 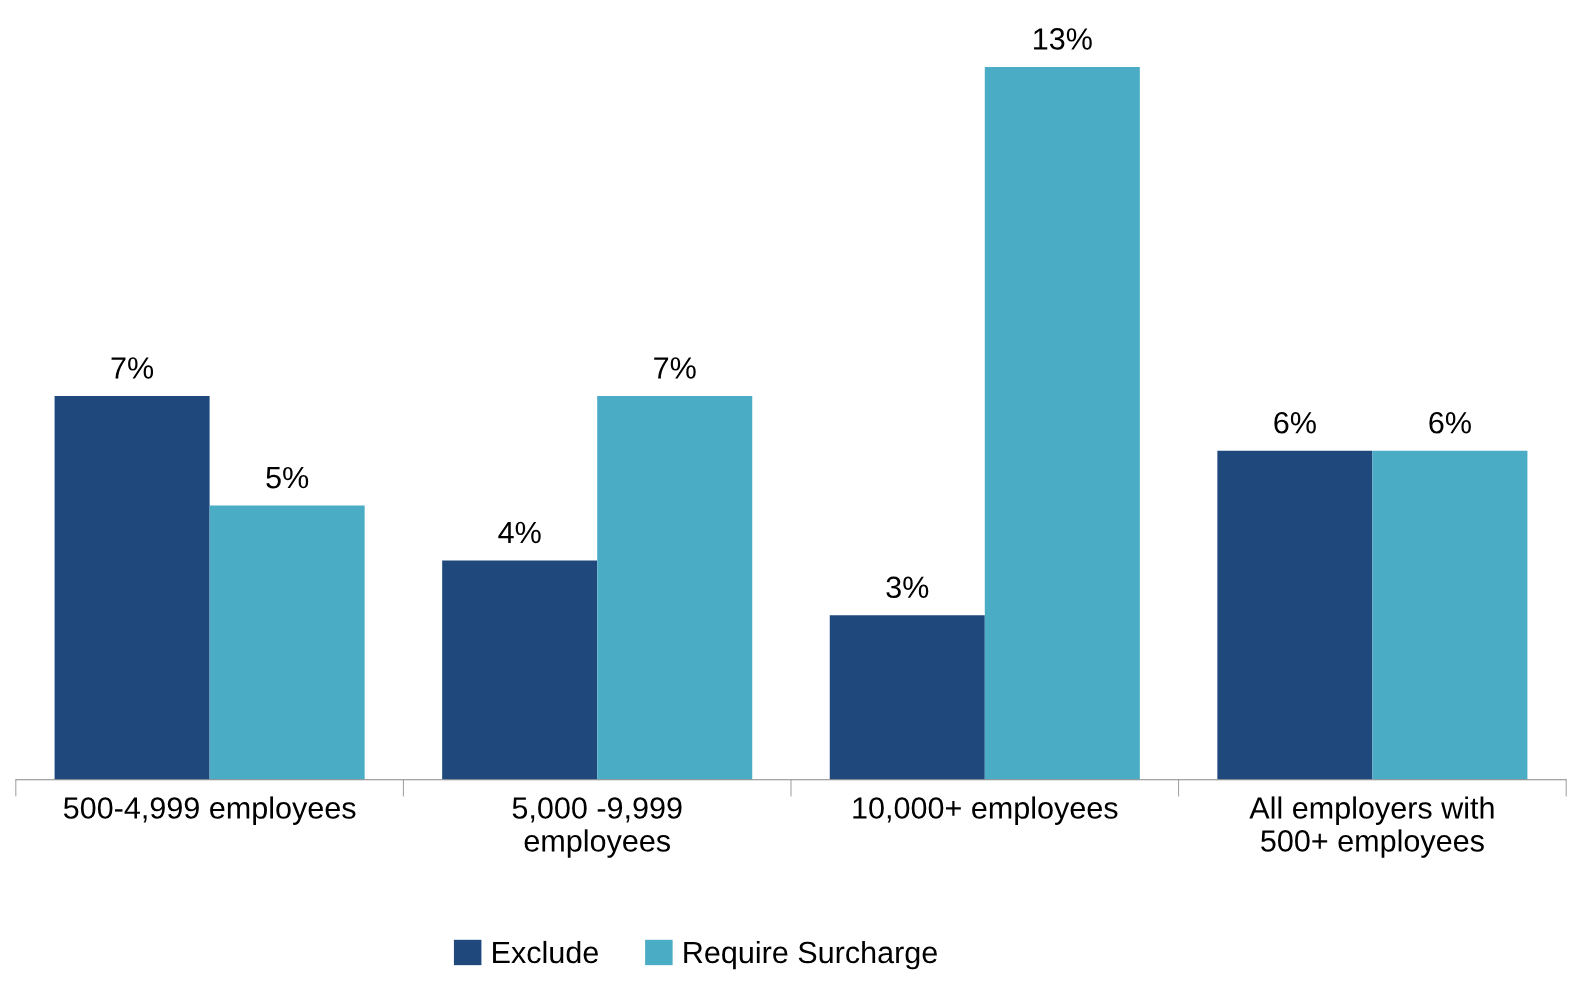 I want to click on data-label: 3%, so click(x=907, y=587).